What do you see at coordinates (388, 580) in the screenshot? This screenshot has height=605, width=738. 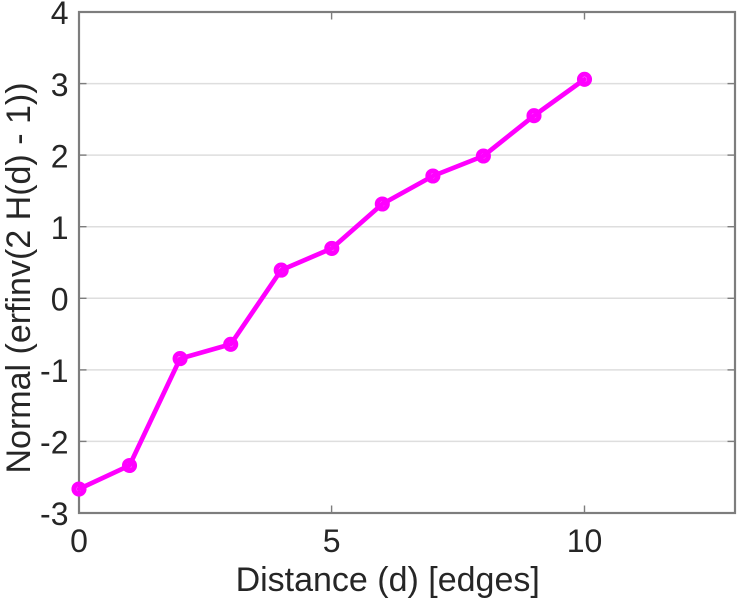 I see `svg-text: Distance (d) [edges]` at bounding box center [388, 580].